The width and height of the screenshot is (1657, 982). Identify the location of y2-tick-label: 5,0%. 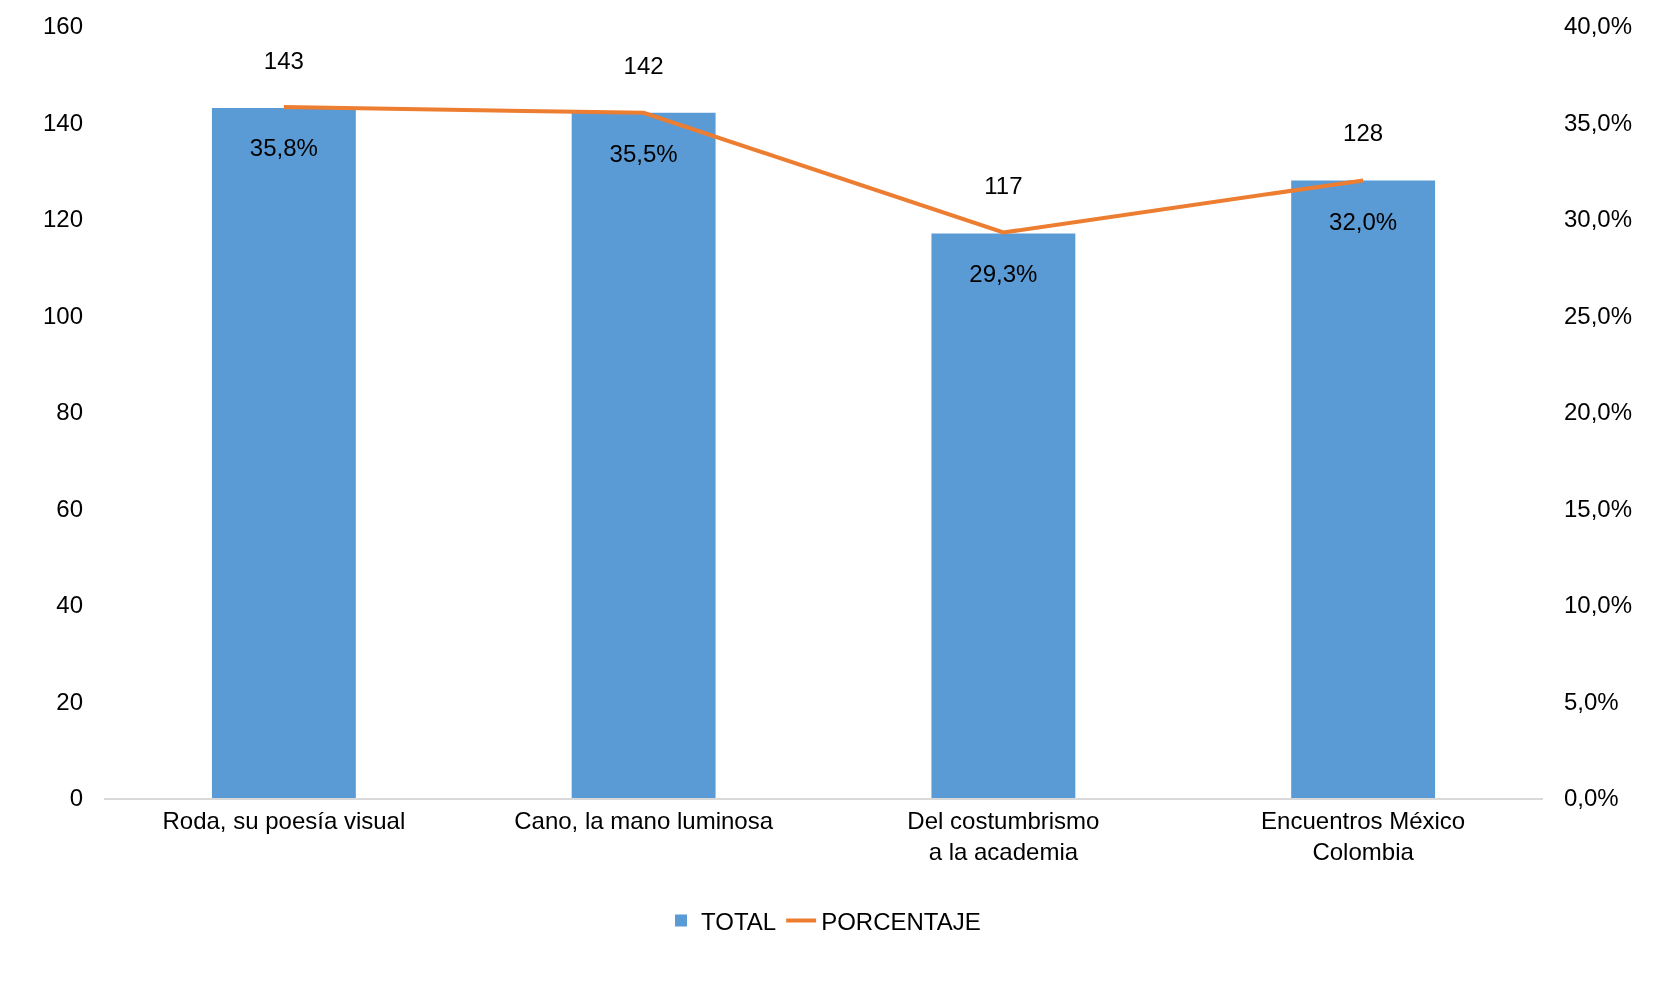
(1591, 701).